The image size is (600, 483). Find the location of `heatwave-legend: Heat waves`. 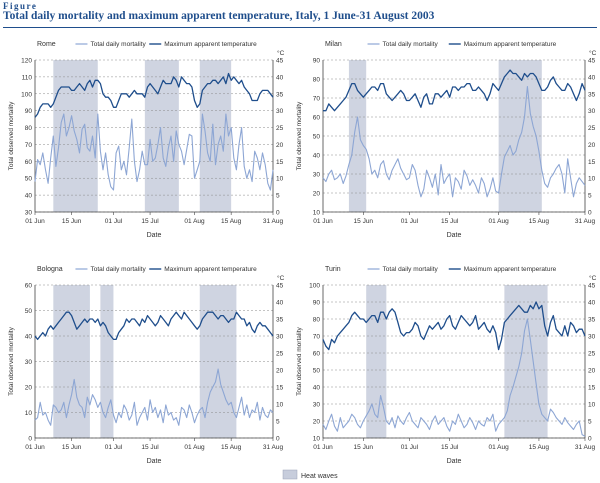

heatwave-legend: Heat waves is located at coordinates (310, 474).